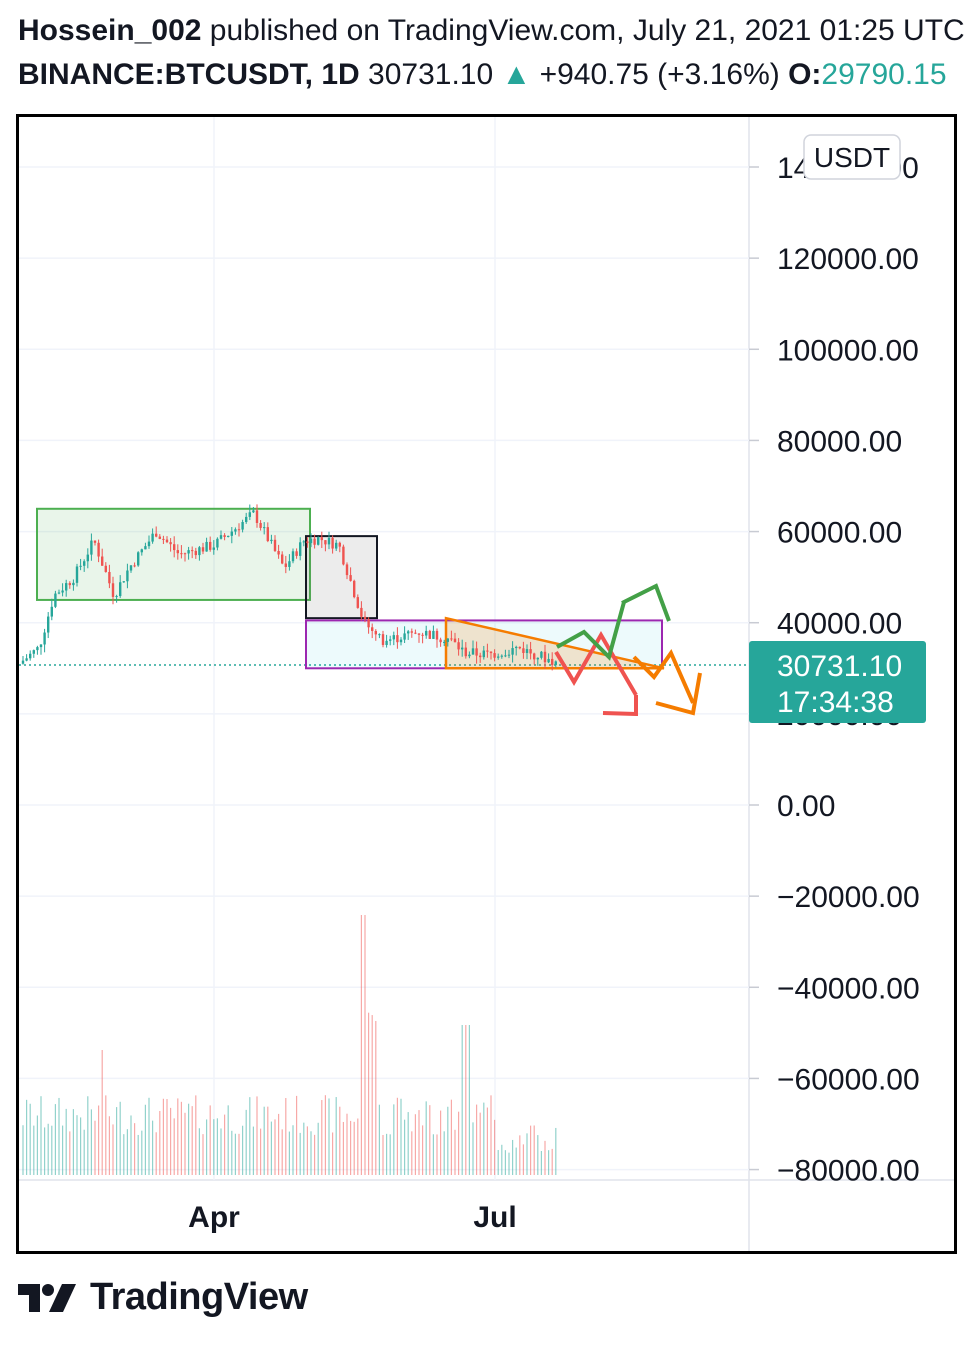 Image resolution: width=971 pixels, height=1348 pixels. What do you see at coordinates (884, 74) in the screenshot?
I see `open-value: 29790.15` at bounding box center [884, 74].